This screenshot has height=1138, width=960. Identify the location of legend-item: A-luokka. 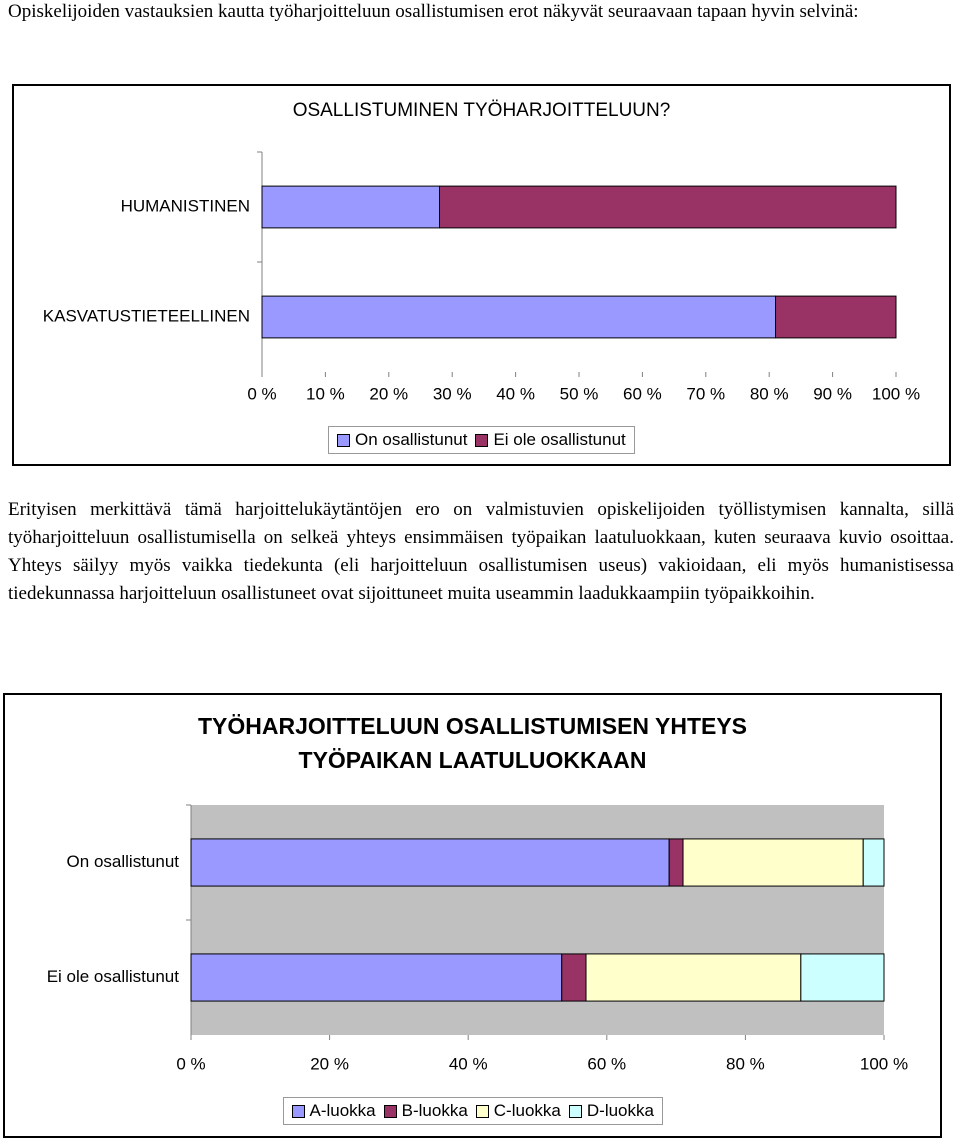
(333, 1111).